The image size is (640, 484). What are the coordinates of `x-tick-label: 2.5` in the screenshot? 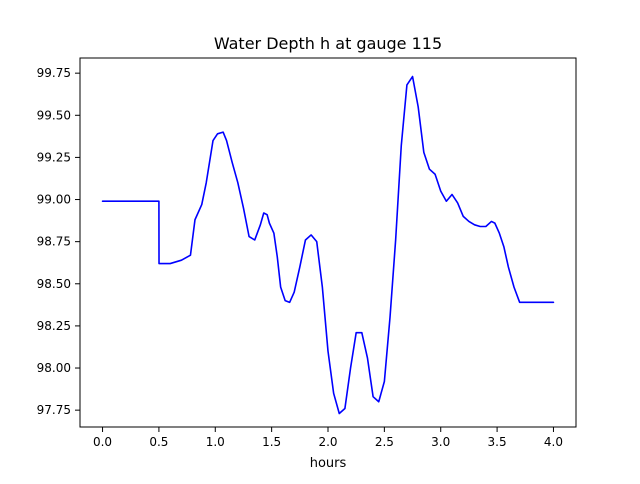 It's located at (384, 442).